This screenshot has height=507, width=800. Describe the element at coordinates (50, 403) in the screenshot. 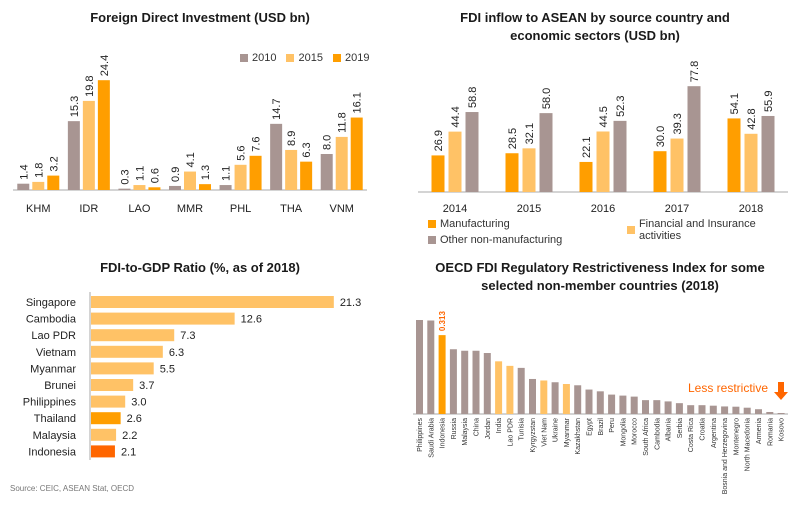

I see `chart3-y-tick-Philippines: Philippines` at that location.